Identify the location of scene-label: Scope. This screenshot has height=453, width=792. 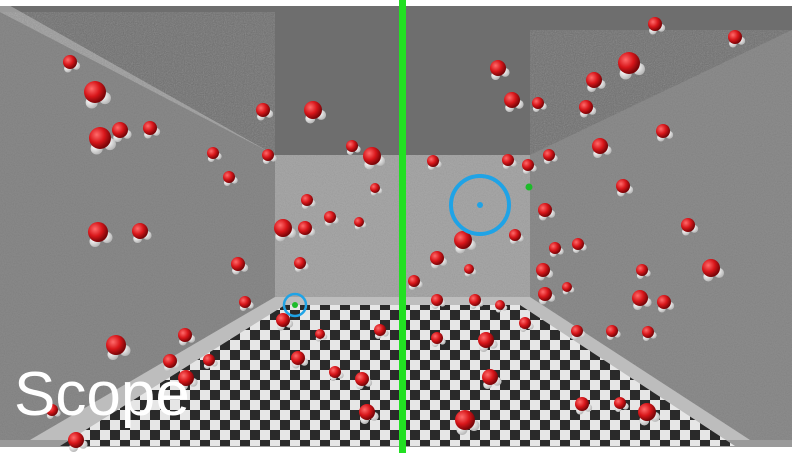
(102, 394).